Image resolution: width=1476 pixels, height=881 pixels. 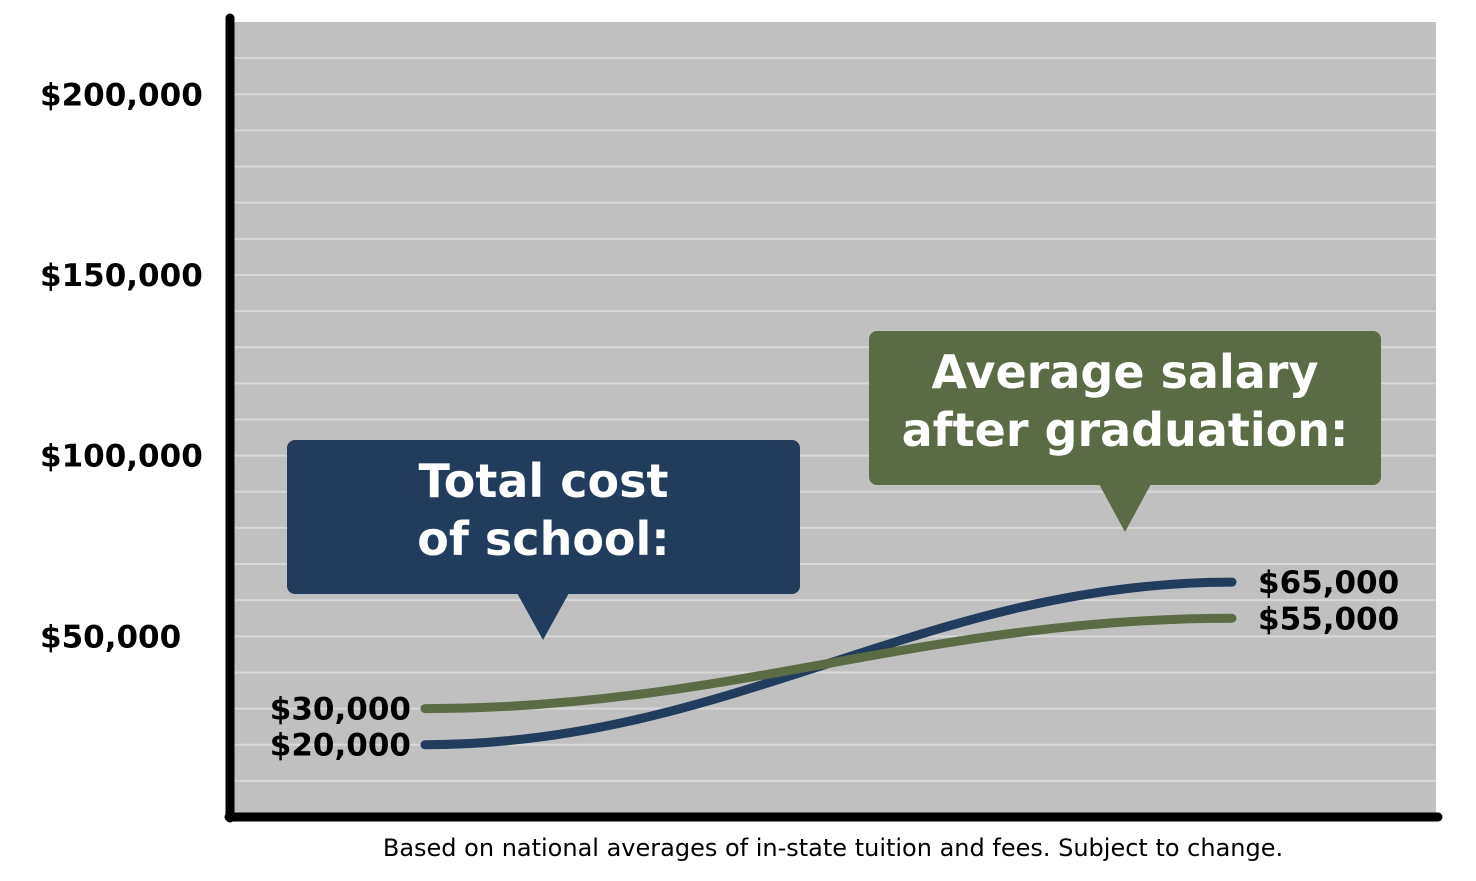 I want to click on callout-text-line: of school:, so click(x=543, y=539).